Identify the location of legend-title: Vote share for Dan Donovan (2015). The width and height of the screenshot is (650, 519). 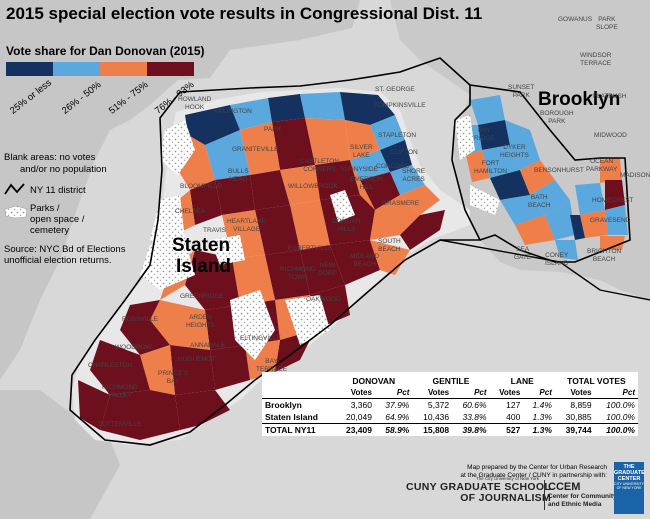
(105, 51).